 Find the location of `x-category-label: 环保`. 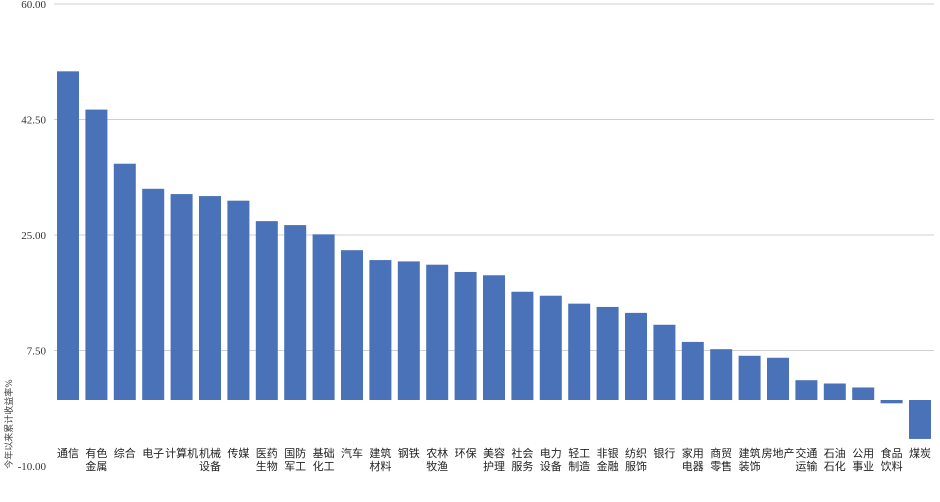

x-category-label: 环保 is located at coordinates (466, 453).